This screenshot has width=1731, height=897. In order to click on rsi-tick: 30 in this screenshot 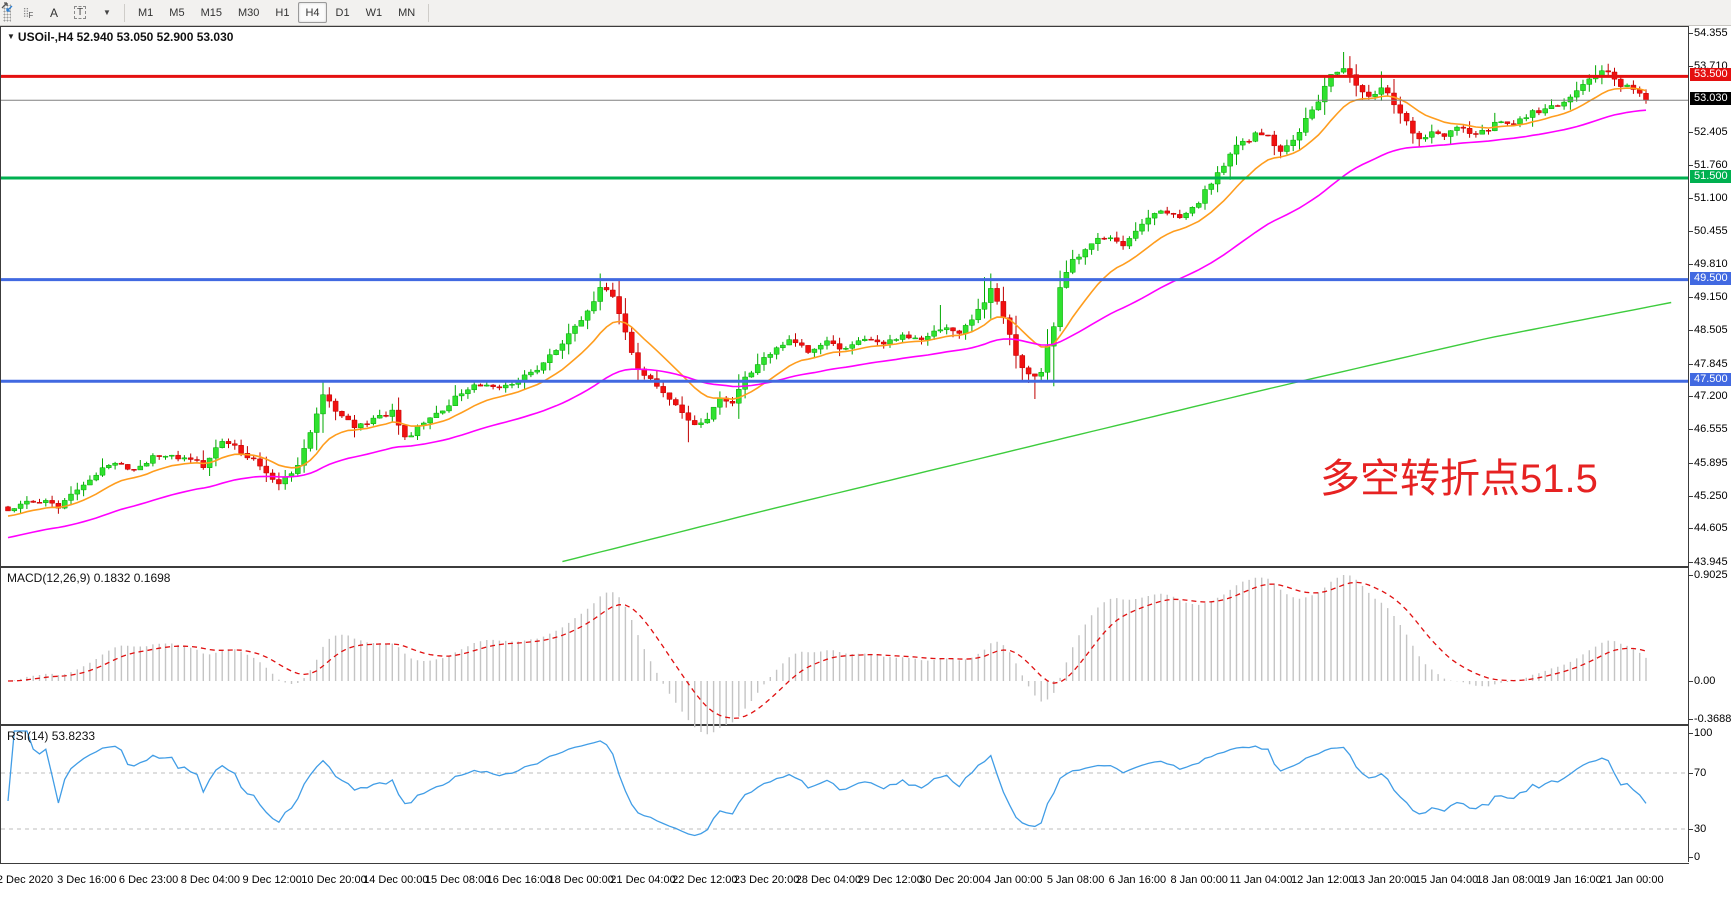, I will do `click(1697, 829)`.